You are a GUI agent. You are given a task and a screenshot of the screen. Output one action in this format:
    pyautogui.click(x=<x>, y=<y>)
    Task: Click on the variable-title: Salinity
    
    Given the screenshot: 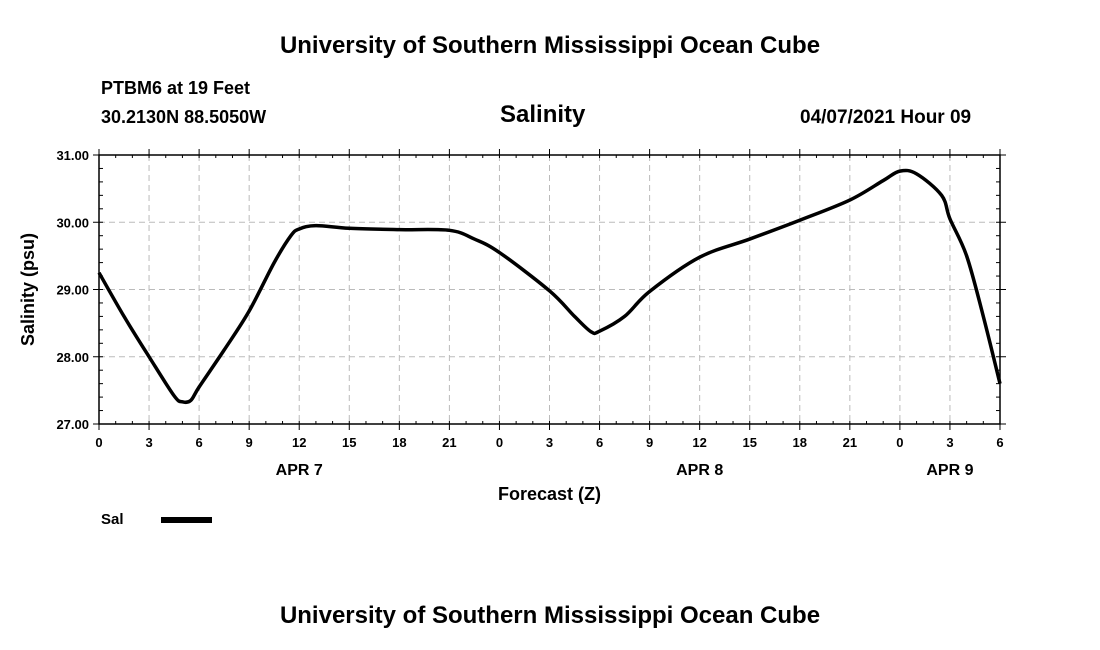 What is the action you would take?
    pyautogui.click(x=543, y=114)
    